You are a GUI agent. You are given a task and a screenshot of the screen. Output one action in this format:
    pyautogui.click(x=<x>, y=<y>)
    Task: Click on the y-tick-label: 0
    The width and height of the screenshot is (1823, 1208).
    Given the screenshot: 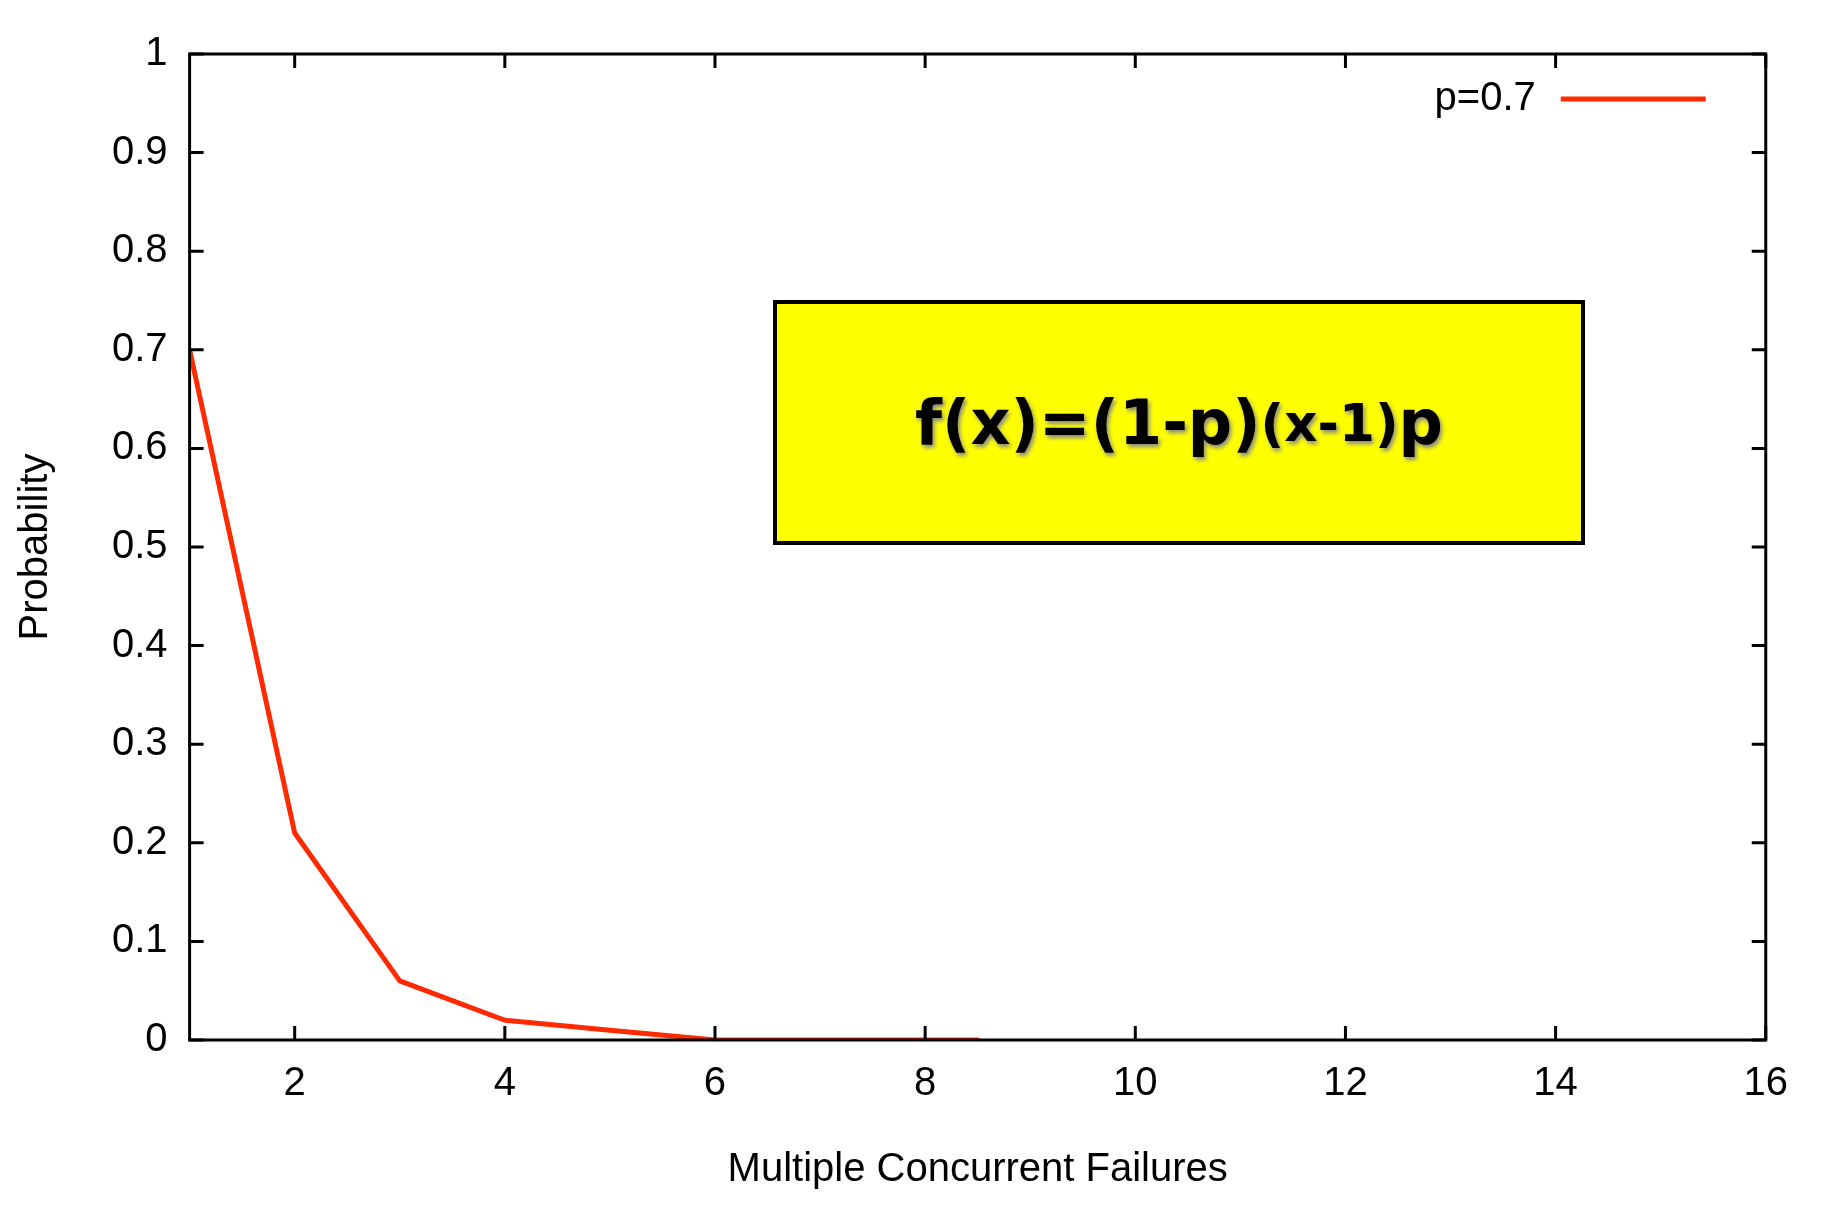 What is the action you would take?
    pyautogui.click(x=156, y=1037)
    